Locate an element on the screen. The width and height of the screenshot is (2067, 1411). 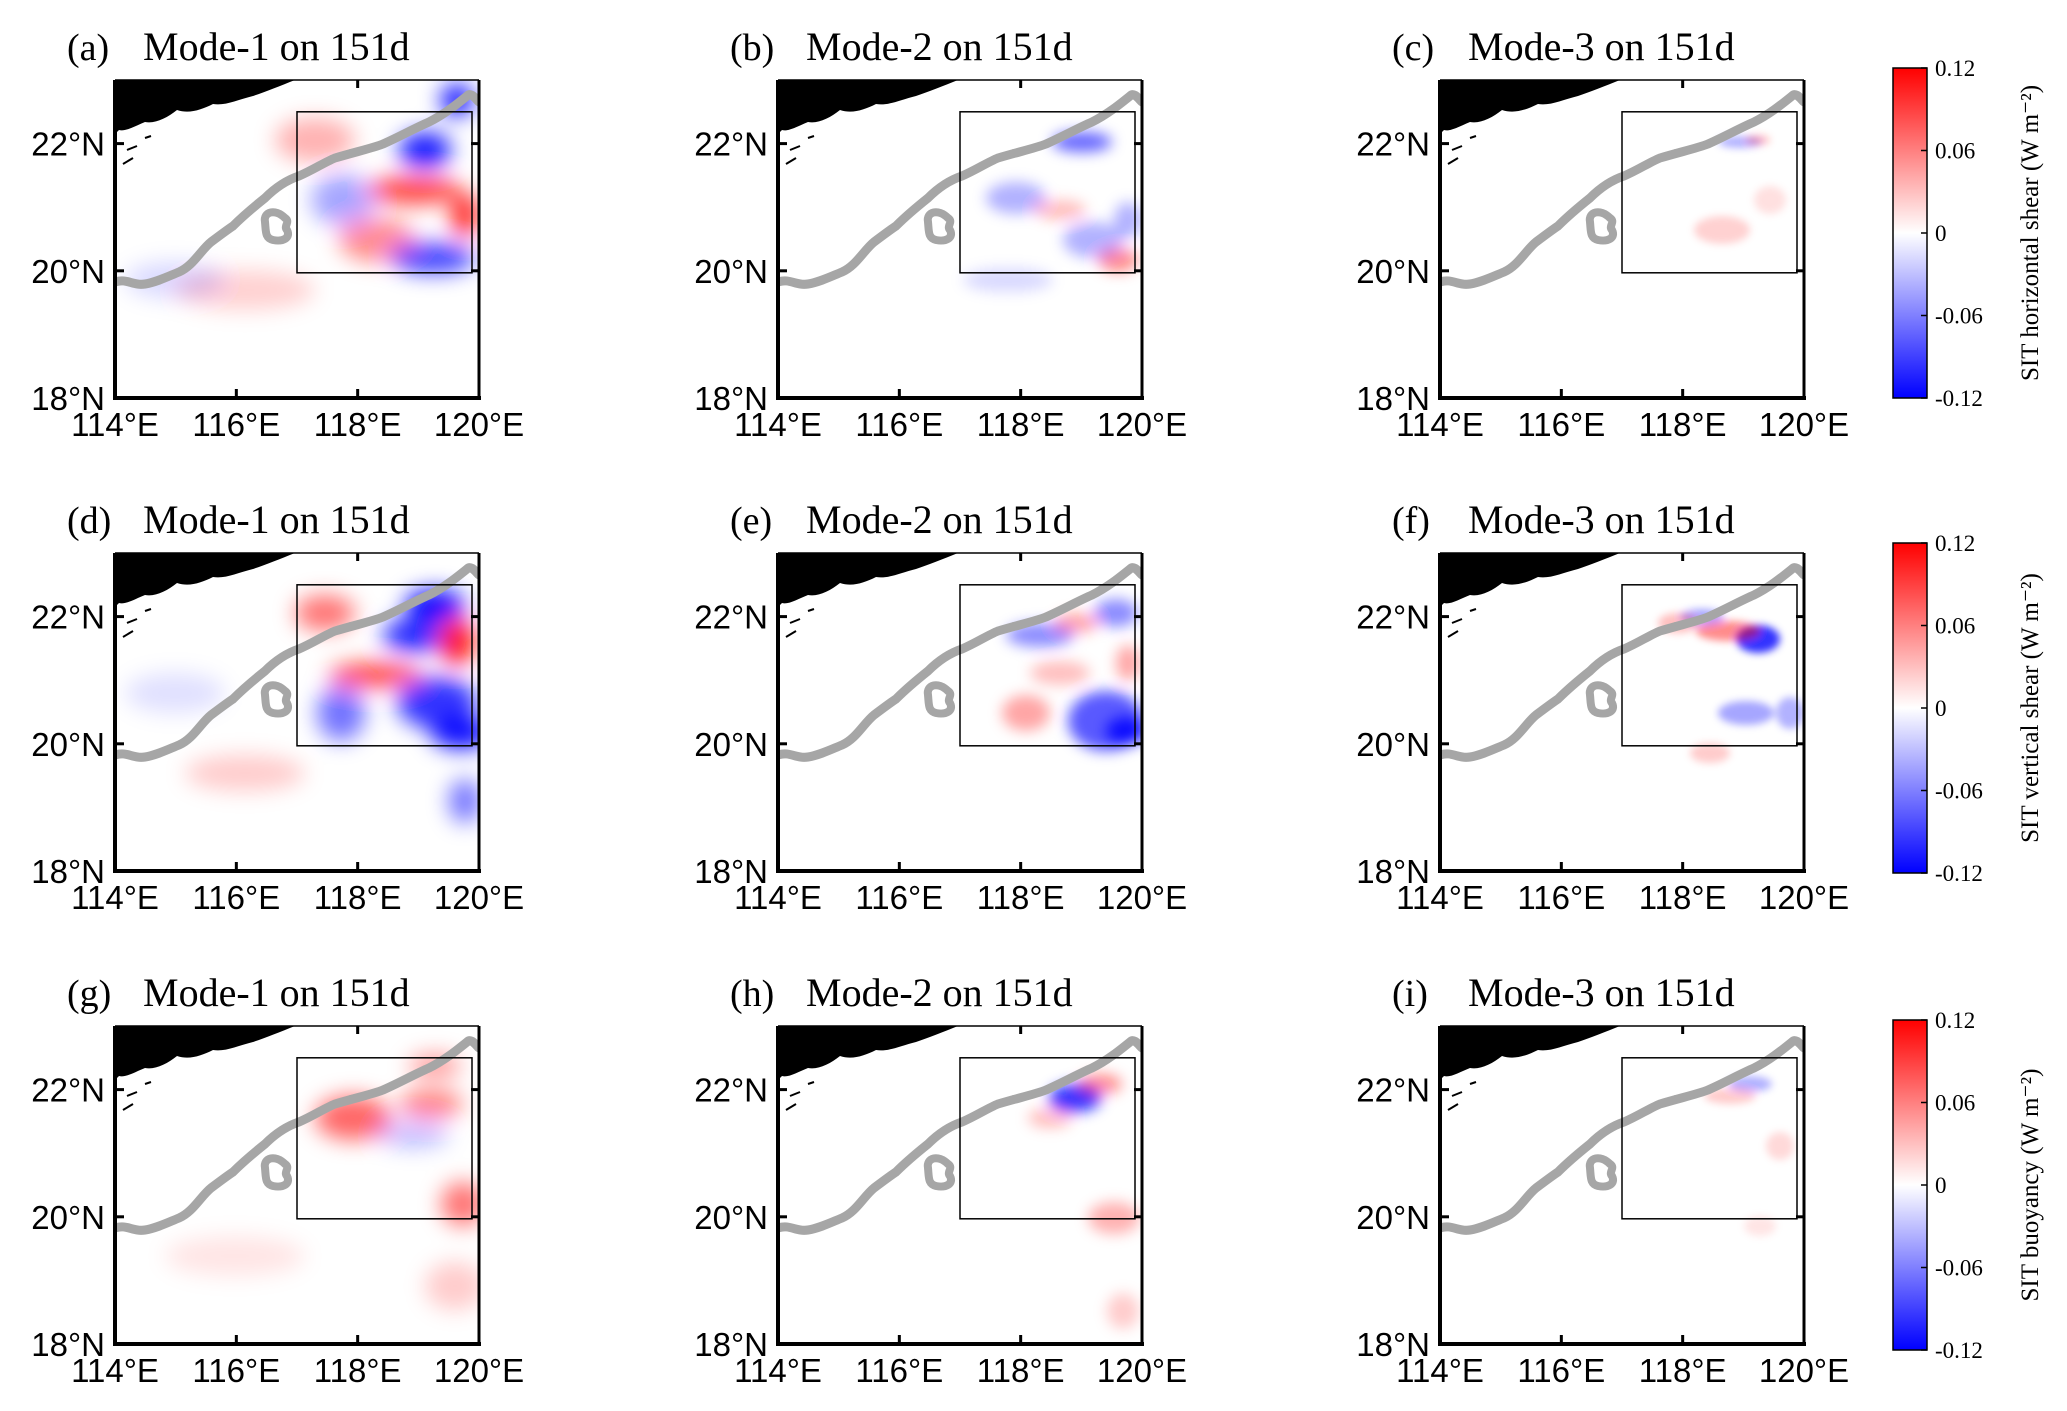
panel-label: (d) is located at coordinates (89, 521).